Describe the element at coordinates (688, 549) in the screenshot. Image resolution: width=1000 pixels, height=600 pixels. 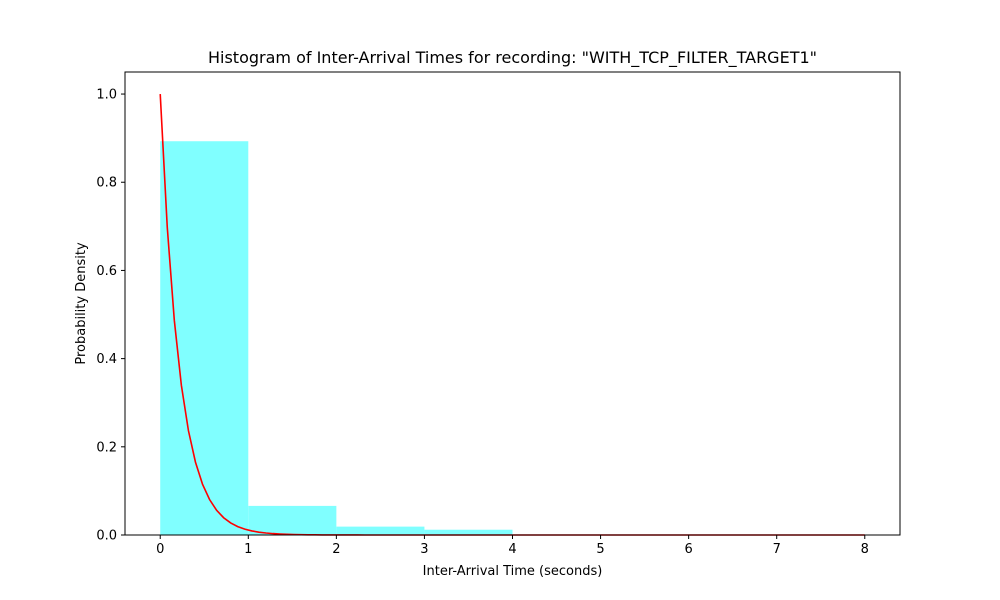
I see `x-tick-label: 6` at that location.